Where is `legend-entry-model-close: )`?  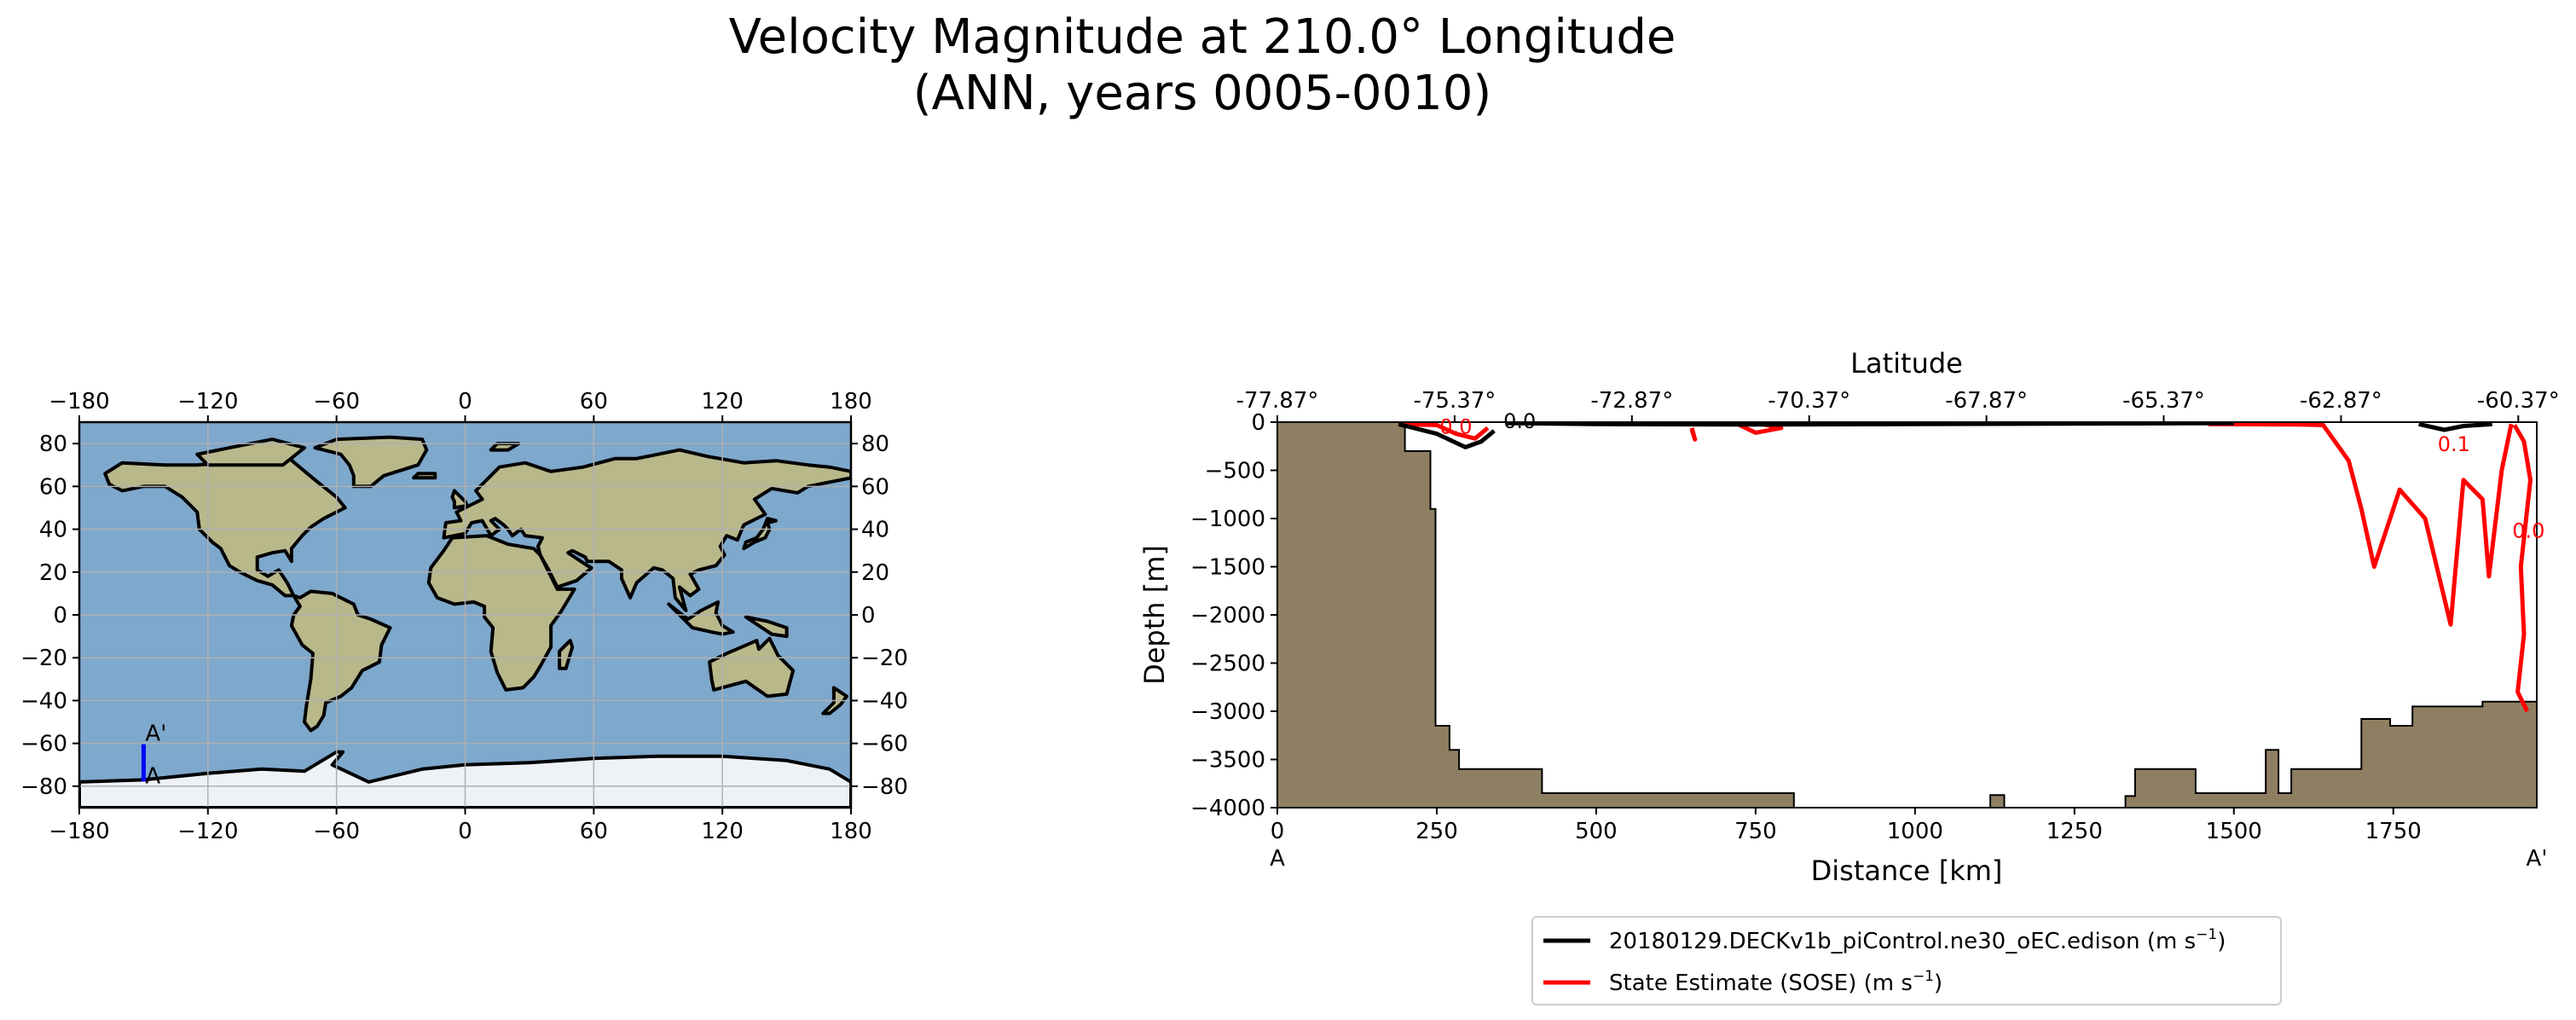
legend-entry-model-close: ) is located at coordinates (2221, 941).